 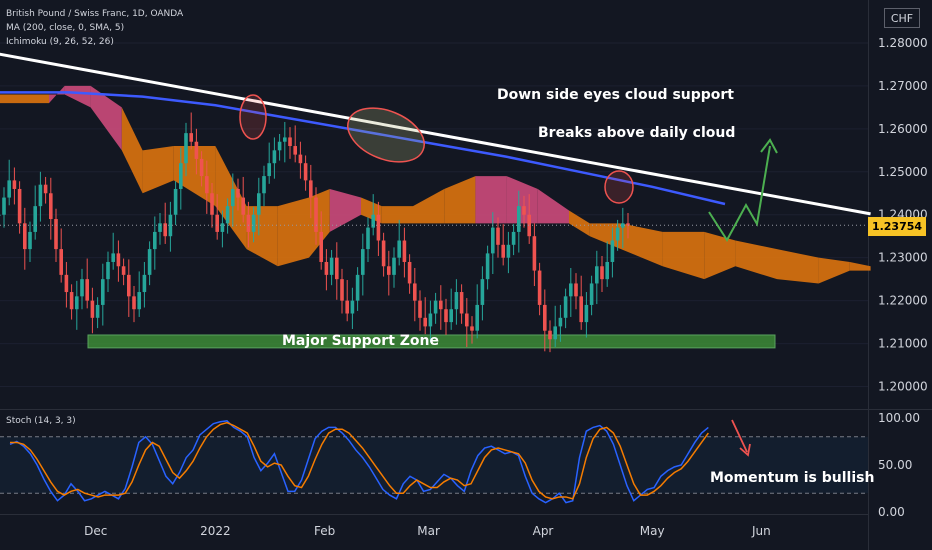 I want to click on currency-button: CHF, so click(x=902, y=18).